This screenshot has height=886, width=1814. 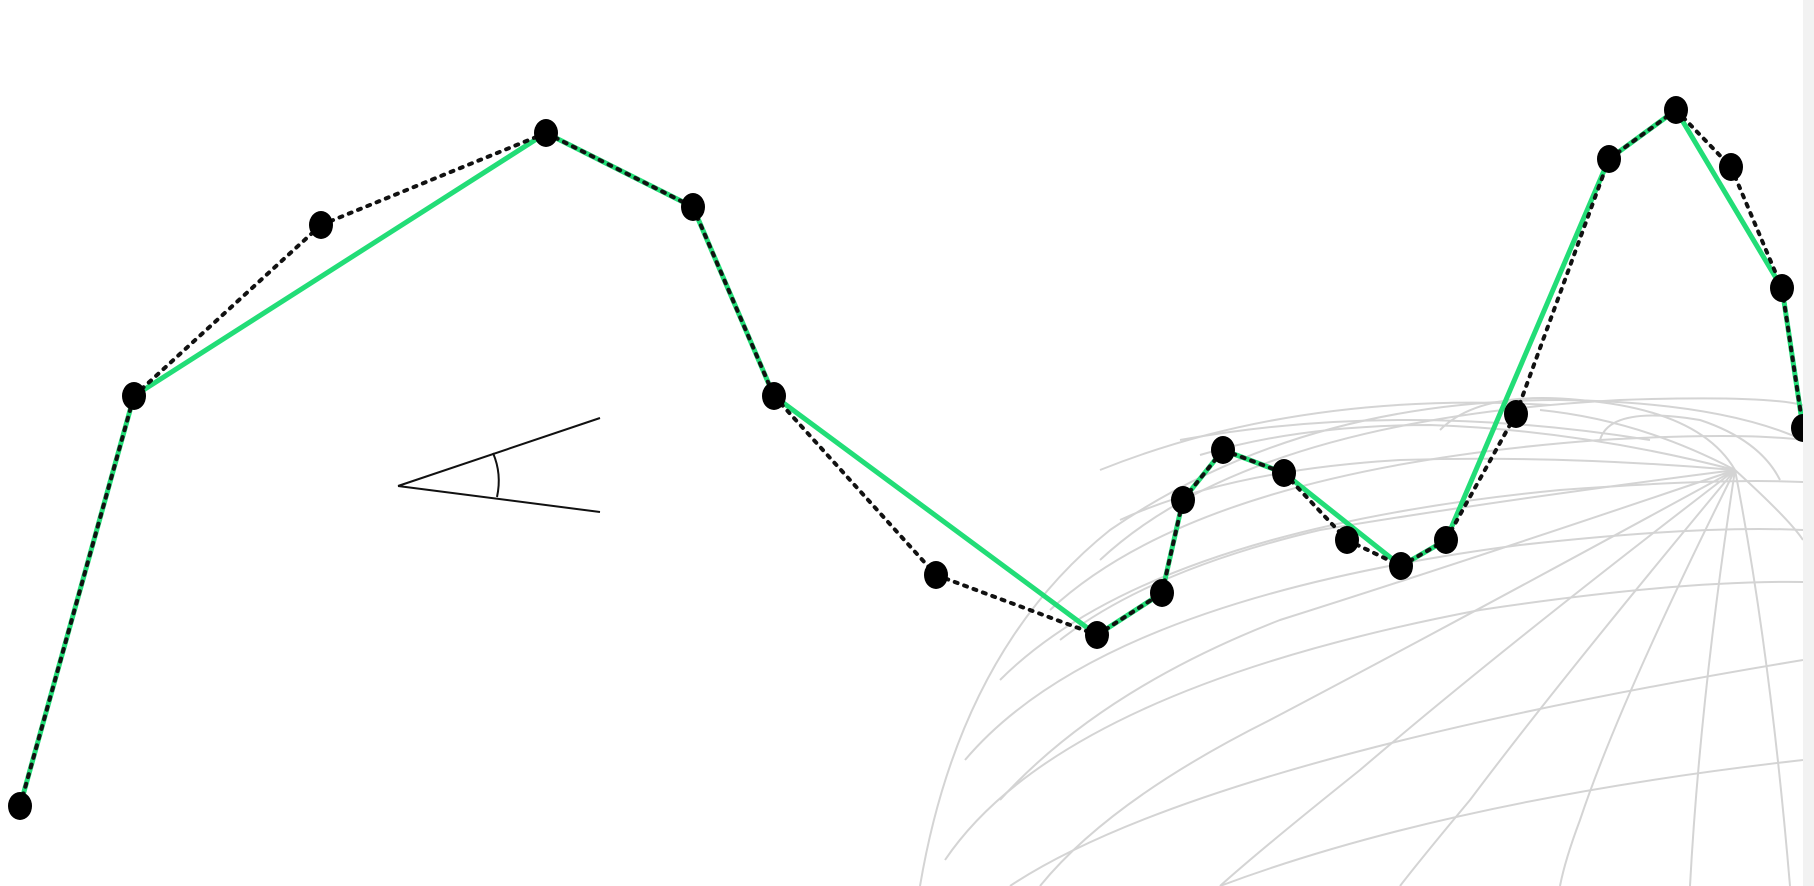 What do you see at coordinates (499, 465) in the screenshot?
I see `angle-symbol-icon` at bounding box center [499, 465].